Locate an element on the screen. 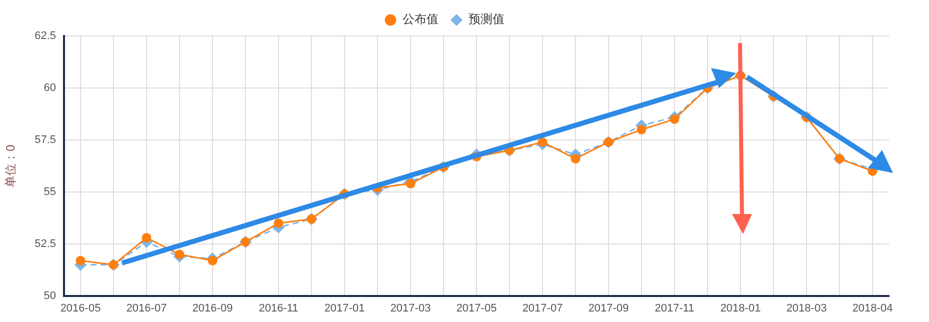 This screenshot has width=929, height=322. y-axis-title: 单位：0 is located at coordinates (11, 166).